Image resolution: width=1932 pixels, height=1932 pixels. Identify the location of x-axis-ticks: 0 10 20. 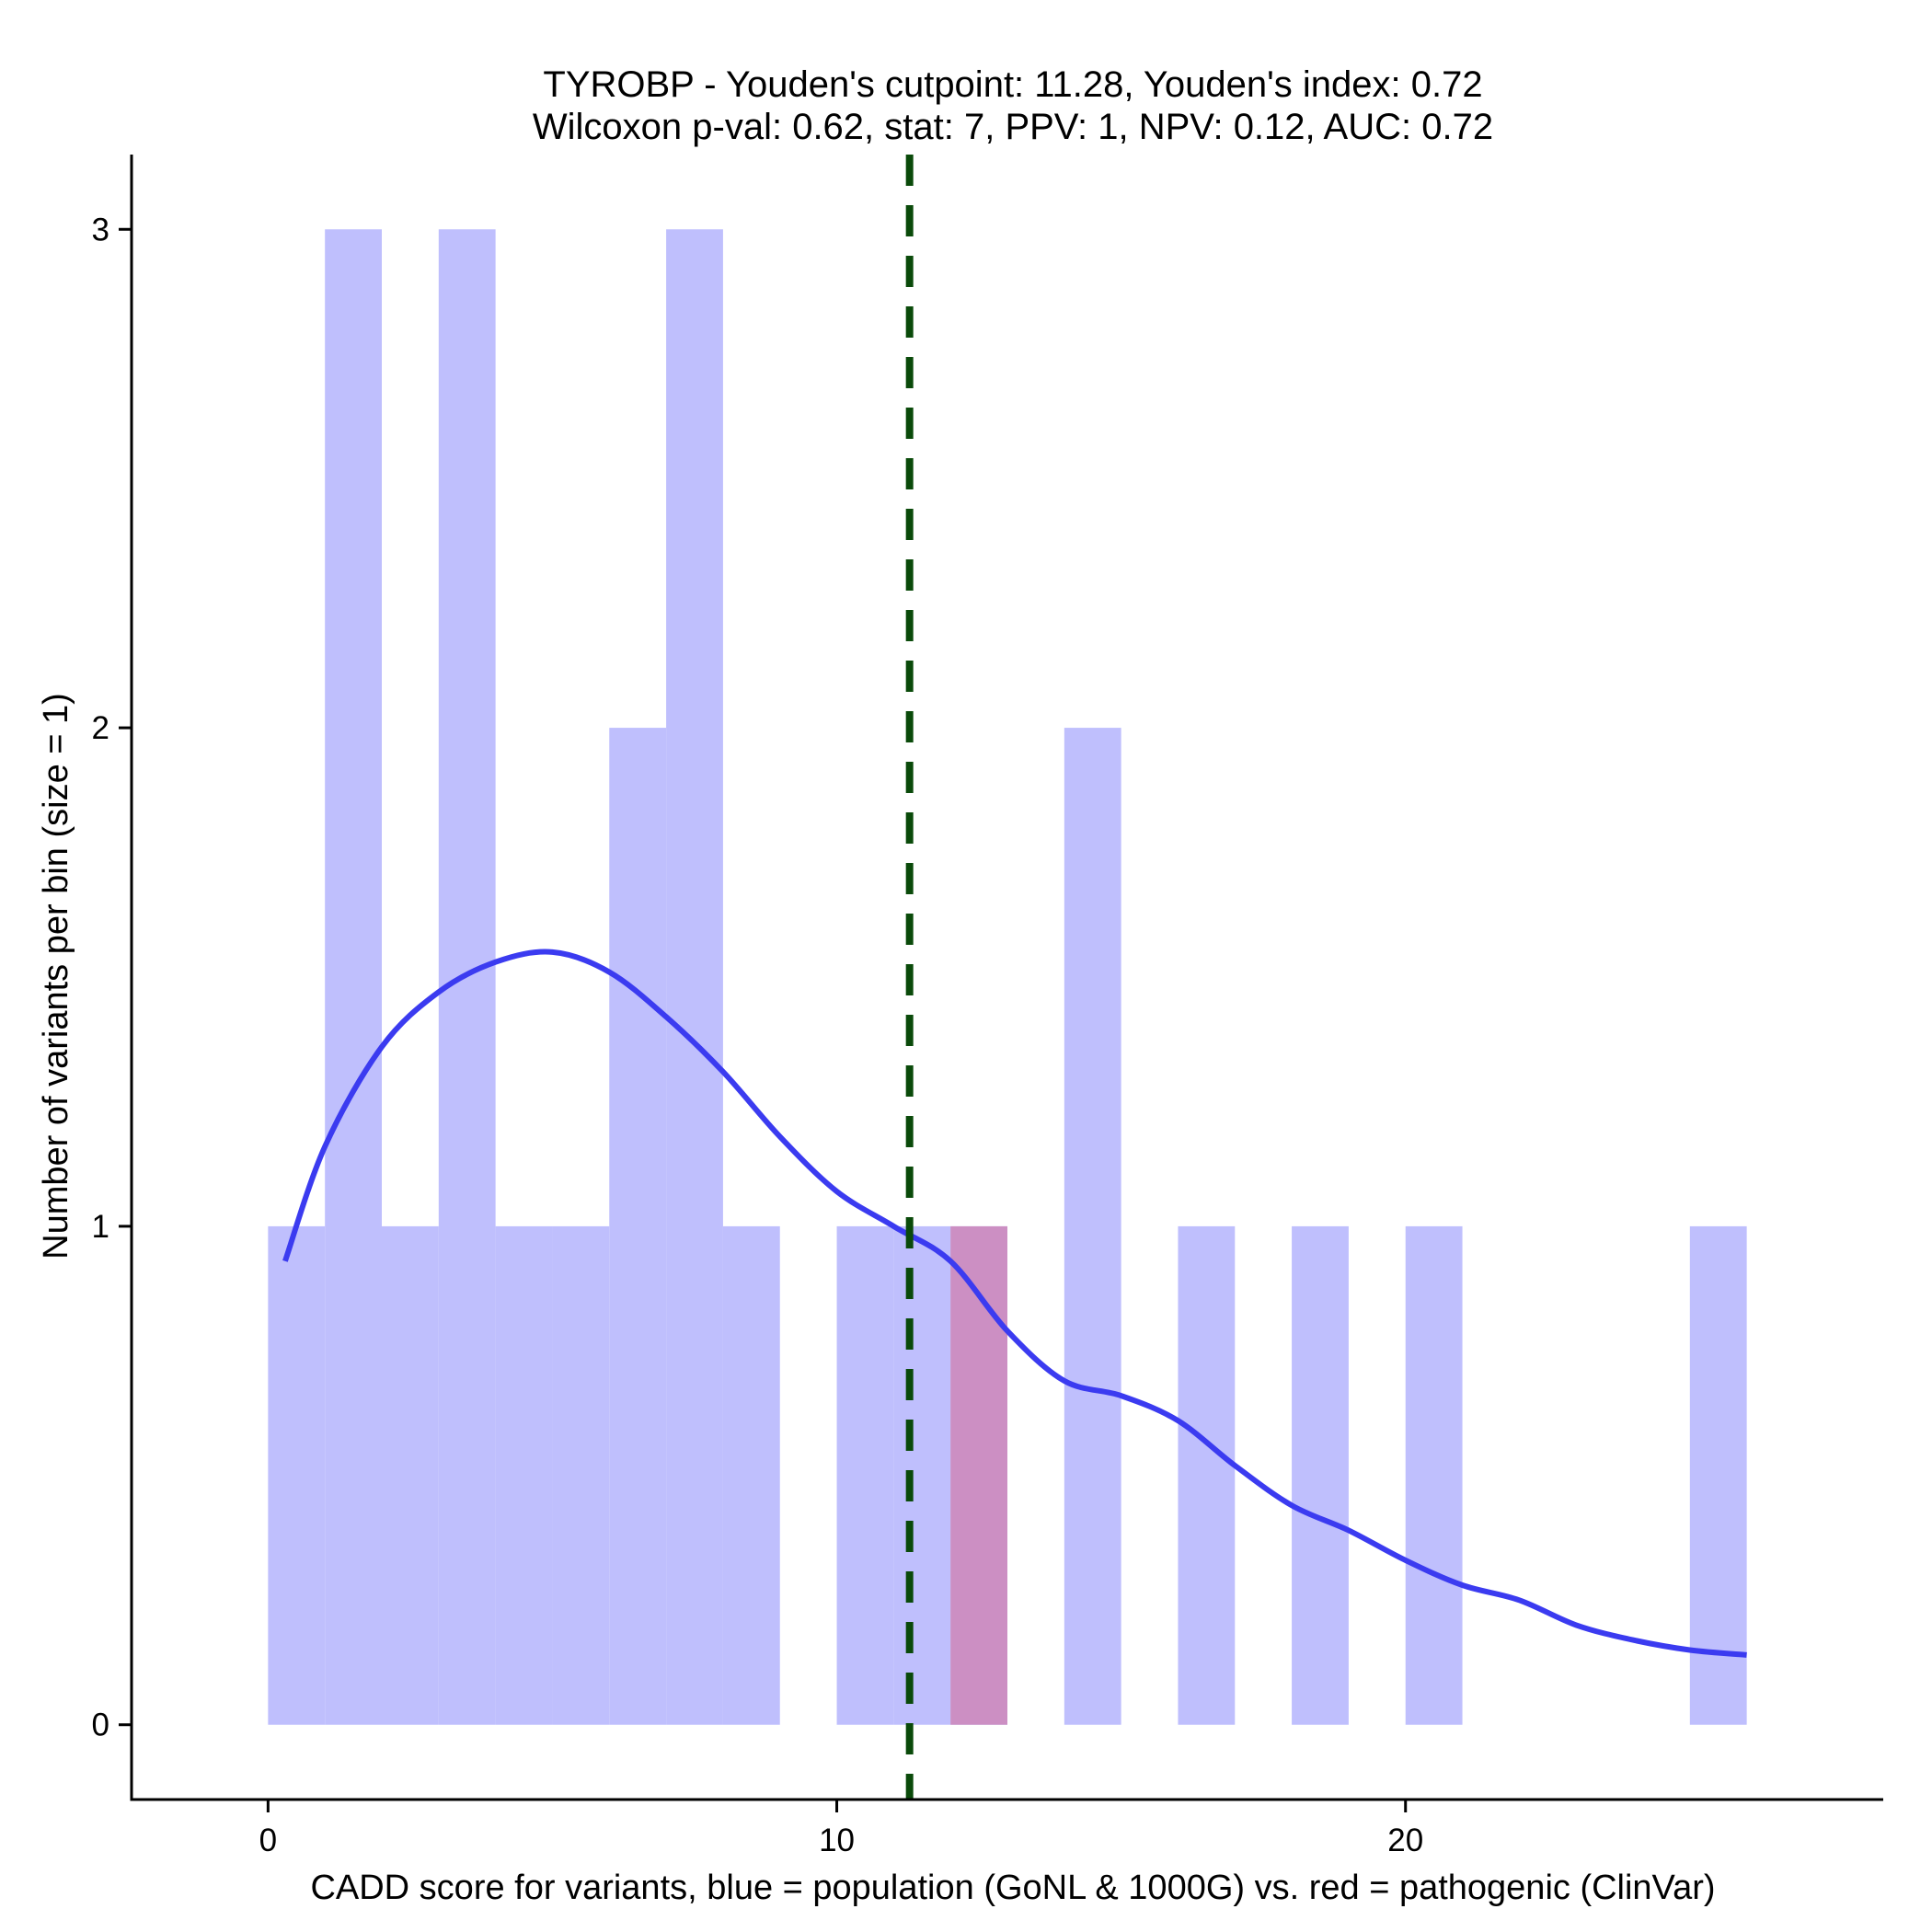
(841, 1829).